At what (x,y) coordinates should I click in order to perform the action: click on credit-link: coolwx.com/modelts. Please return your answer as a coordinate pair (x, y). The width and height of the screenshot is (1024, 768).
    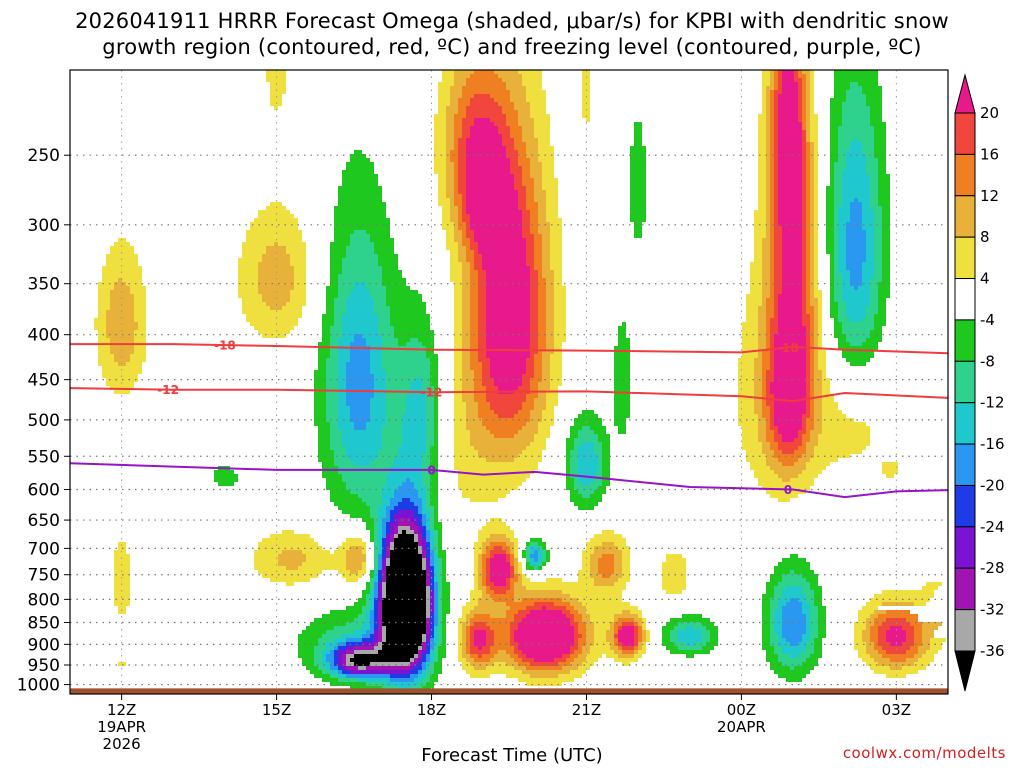
    Looking at the image, I should click on (924, 753).